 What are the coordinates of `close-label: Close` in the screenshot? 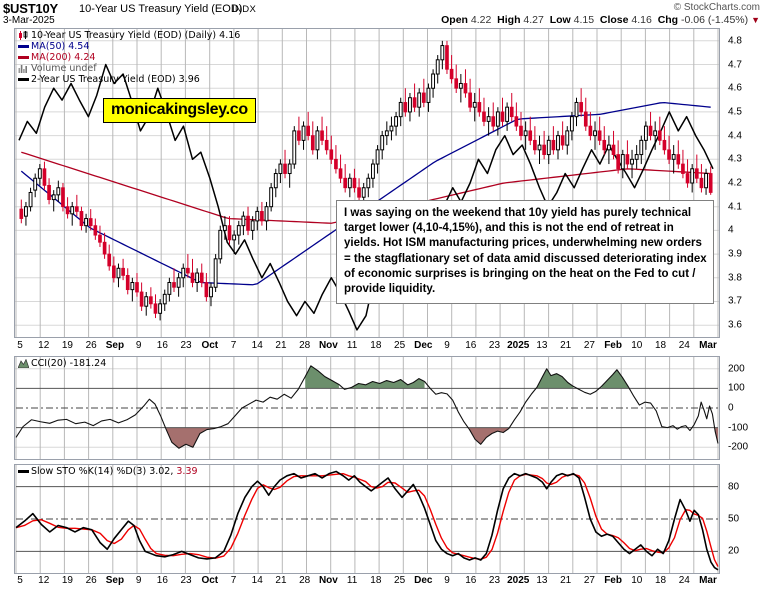 It's located at (614, 20).